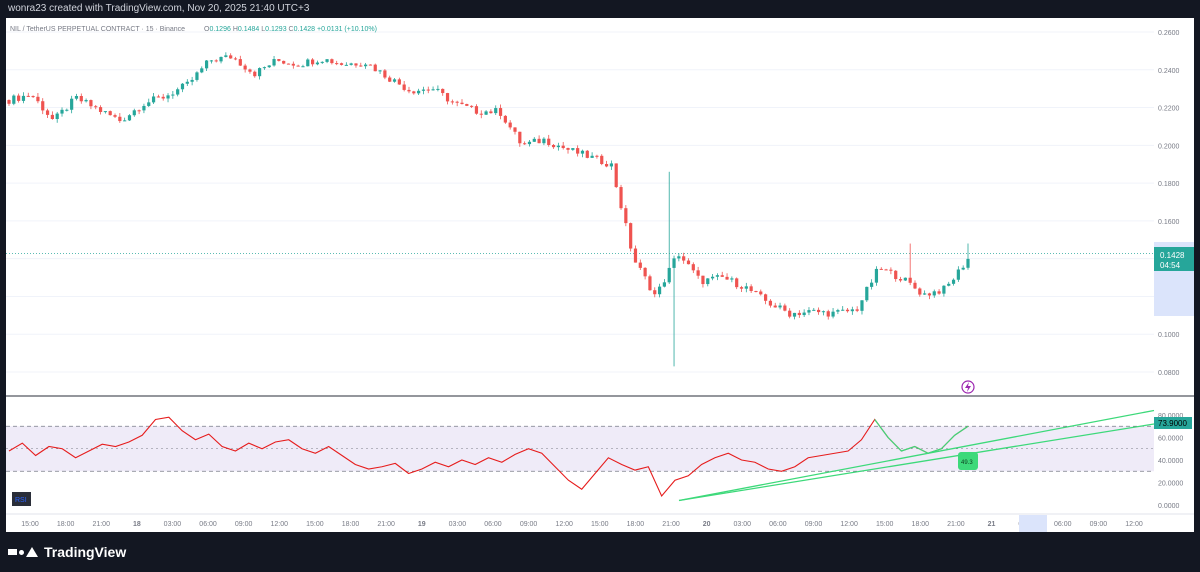 This screenshot has width=1200, height=572. I want to click on time-tick-label: 06:00, so click(778, 524).